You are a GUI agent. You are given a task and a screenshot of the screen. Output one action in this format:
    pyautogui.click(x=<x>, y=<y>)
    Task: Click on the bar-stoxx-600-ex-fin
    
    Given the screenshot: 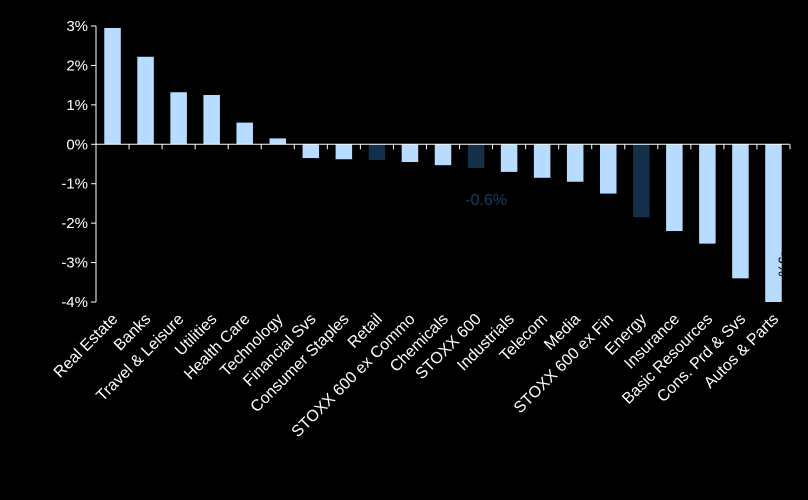 What is the action you would take?
    pyautogui.click(x=608, y=169)
    